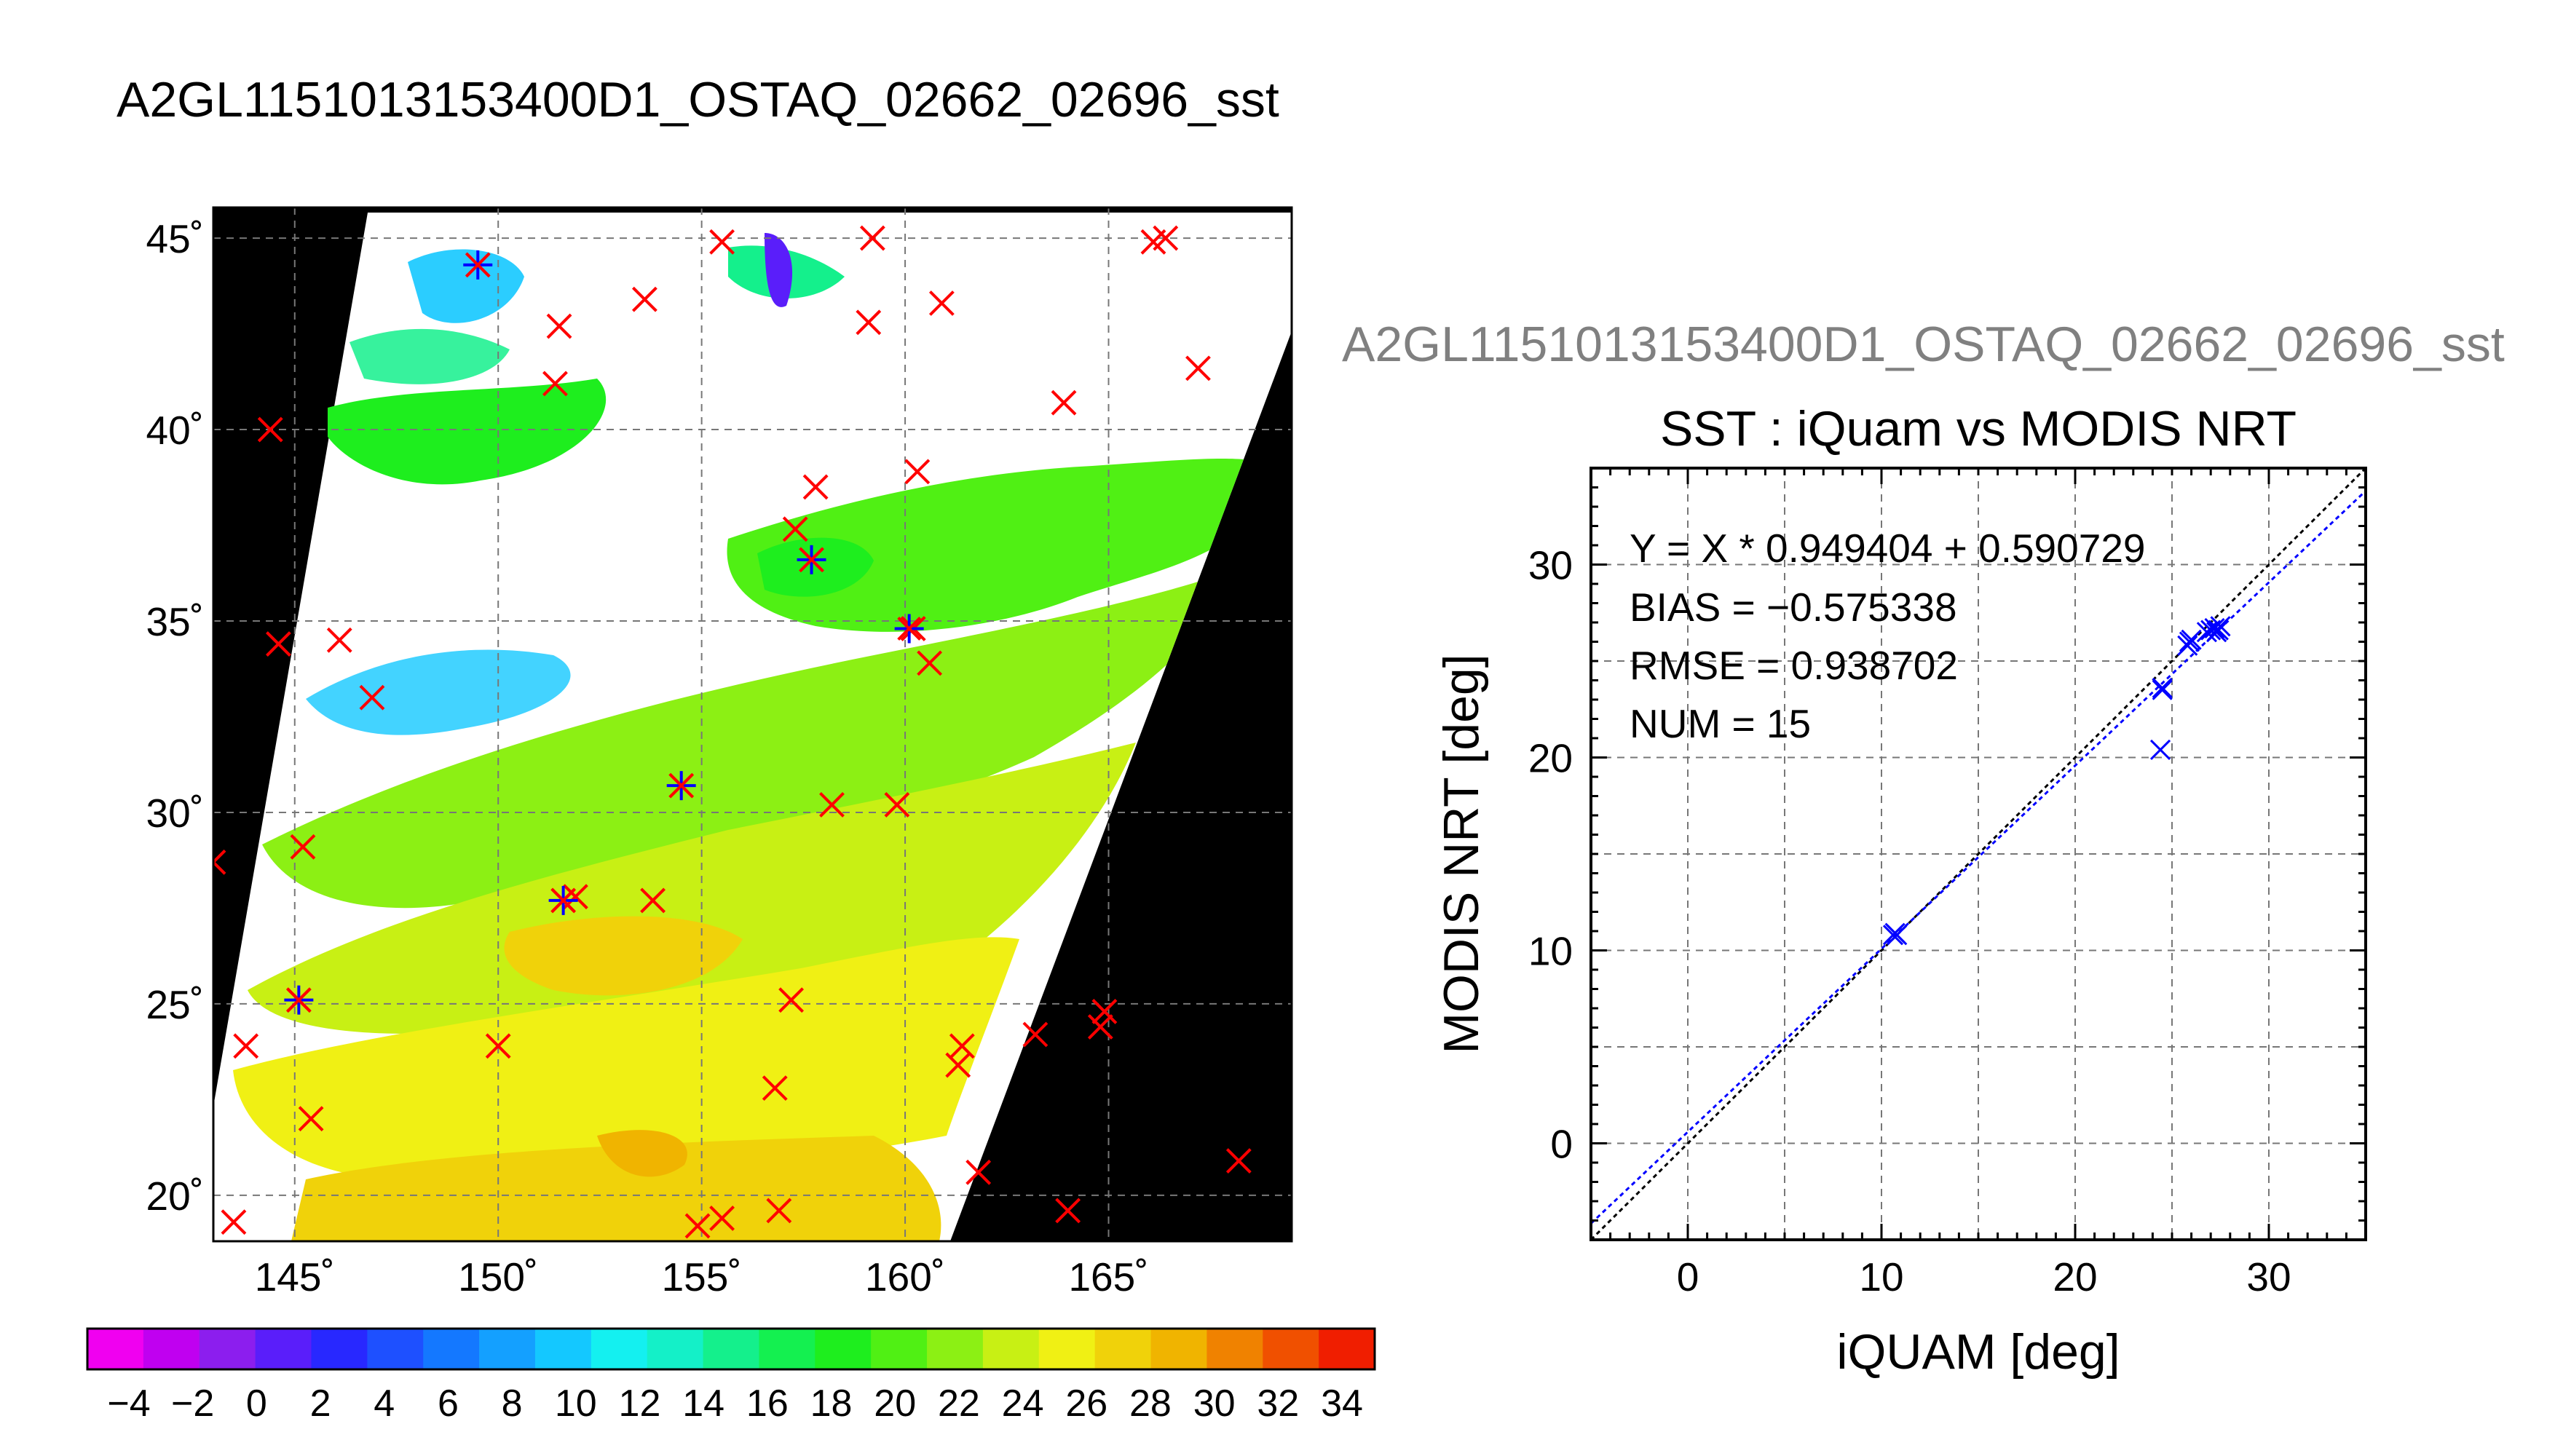  What do you see at coordinates (895, 1403) in the screenshot?
I see `colorbar-tick-label: 20` at bounding box center [895, 1403].